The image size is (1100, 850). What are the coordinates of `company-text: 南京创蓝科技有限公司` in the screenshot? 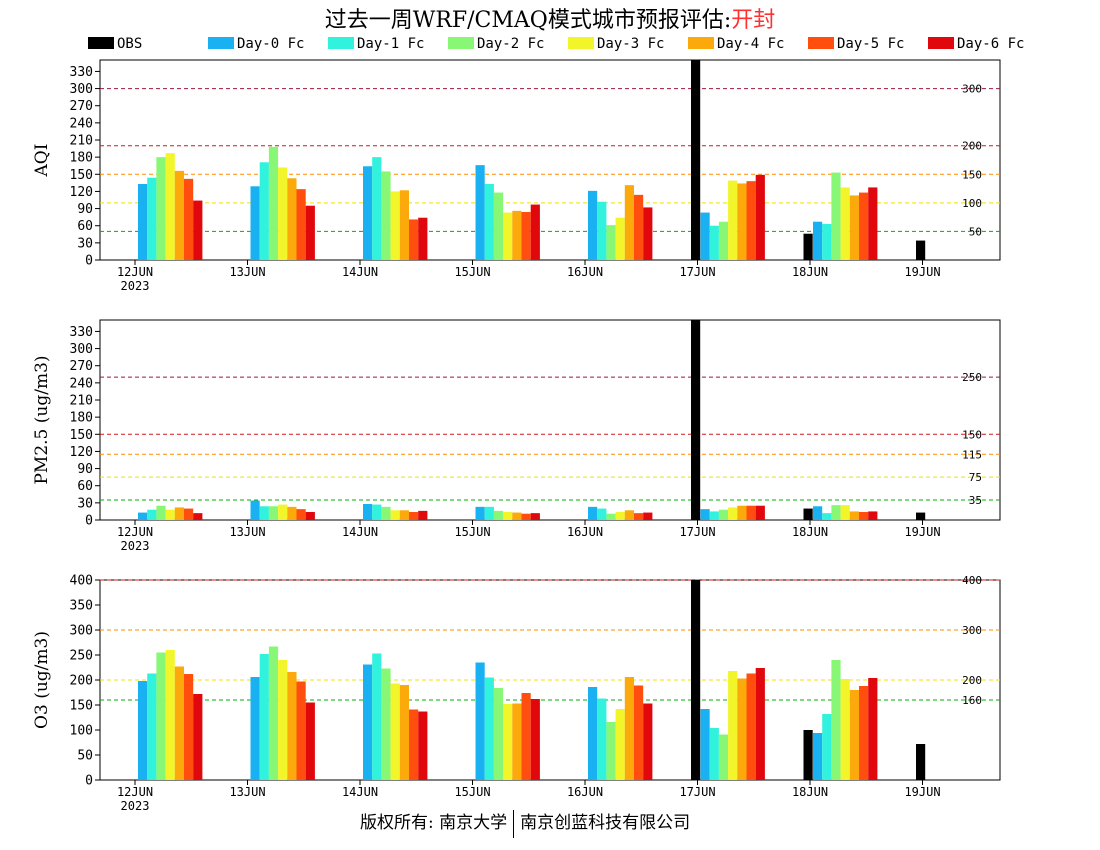 It's located at (605, 823).